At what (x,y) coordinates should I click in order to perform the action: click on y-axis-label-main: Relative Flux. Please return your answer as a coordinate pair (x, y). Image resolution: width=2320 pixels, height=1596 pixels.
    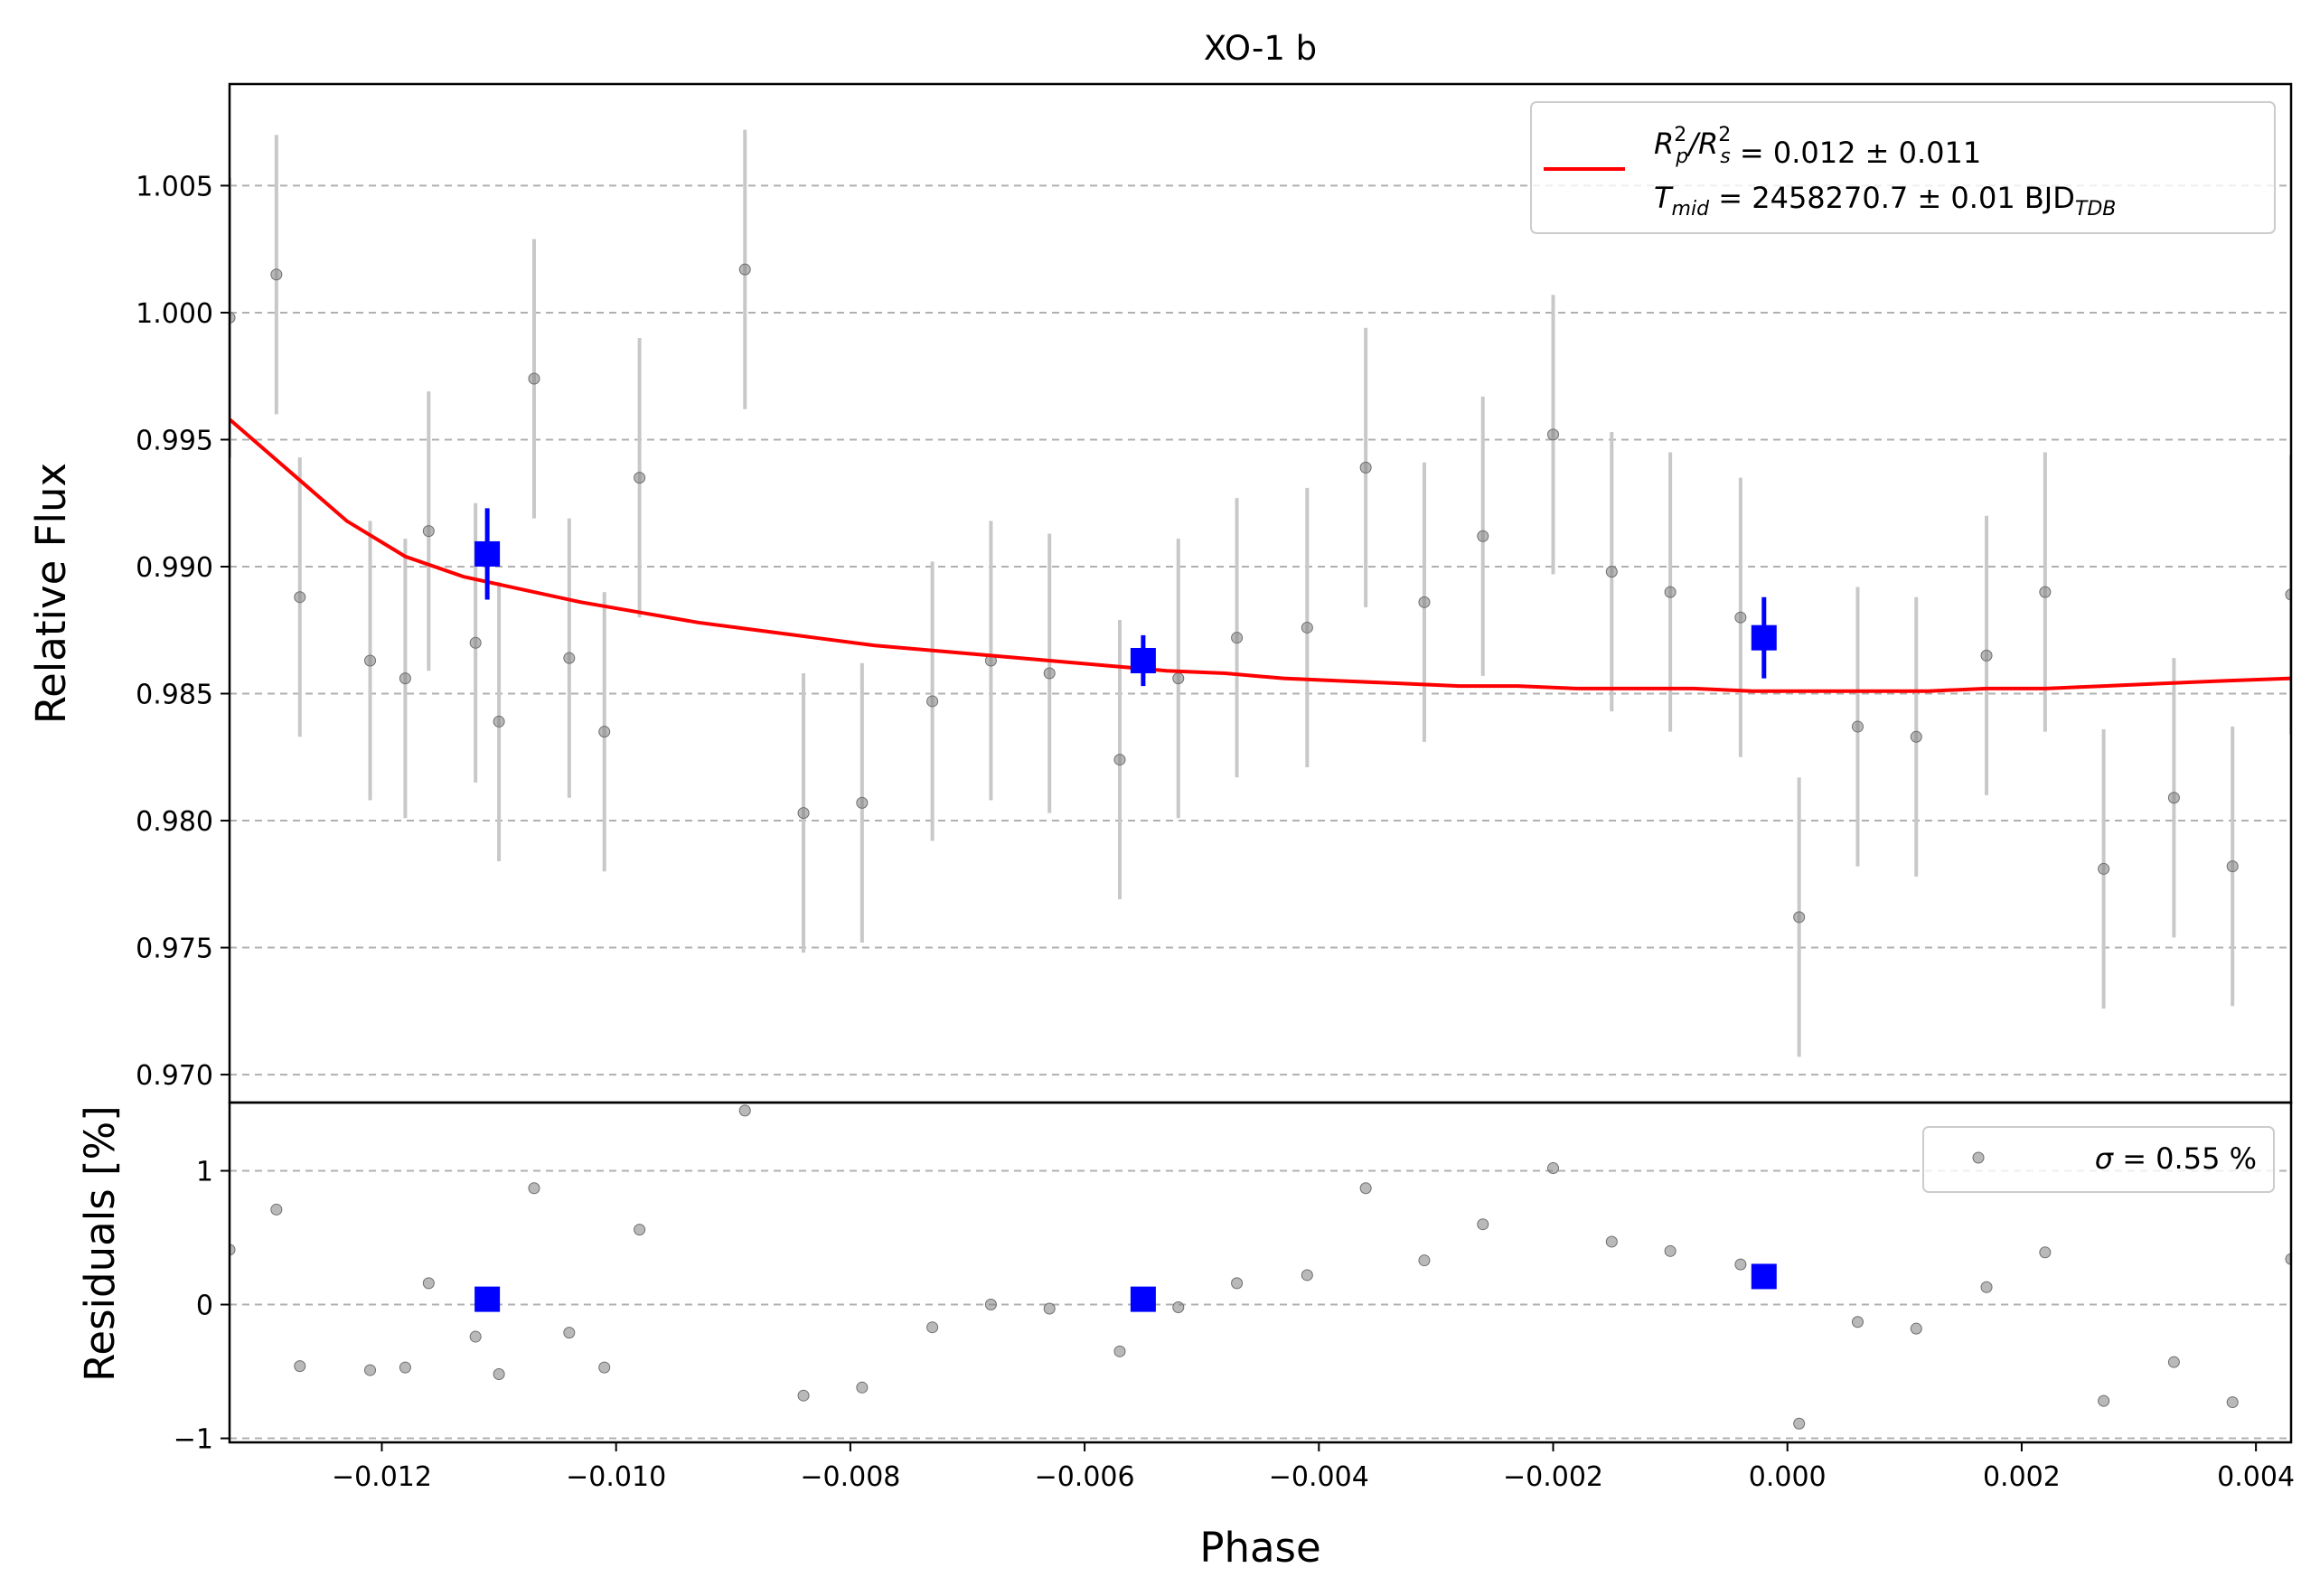
    Looking at the image, I should click on (51, 593).